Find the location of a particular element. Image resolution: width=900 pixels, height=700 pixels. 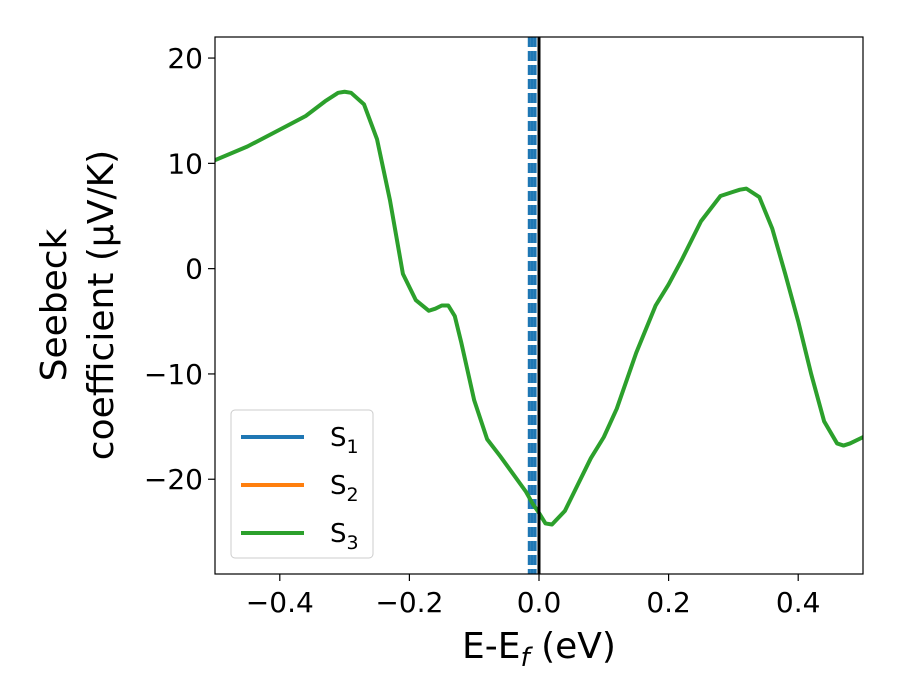

y-axis-title: Seebeck coefficient (μV/K) is located at coordinates (78, 305).